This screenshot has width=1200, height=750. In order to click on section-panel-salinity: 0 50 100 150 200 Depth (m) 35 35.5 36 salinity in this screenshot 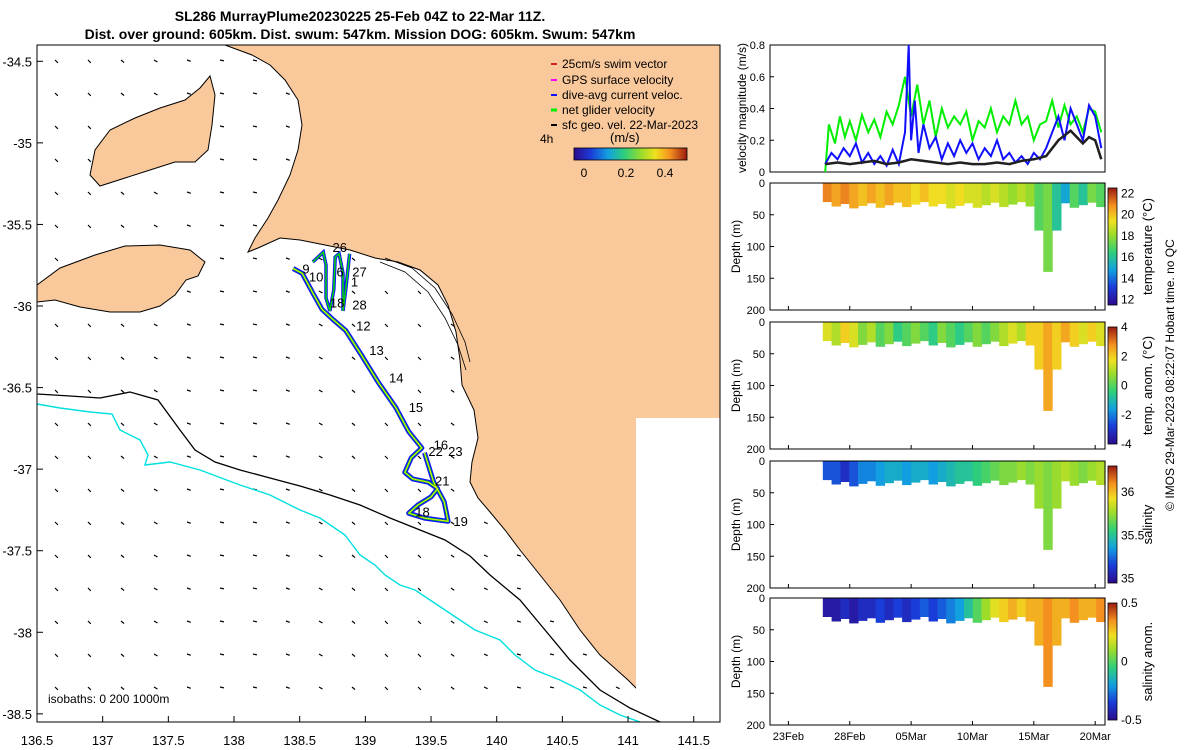, I will do `click(942, 525)`.